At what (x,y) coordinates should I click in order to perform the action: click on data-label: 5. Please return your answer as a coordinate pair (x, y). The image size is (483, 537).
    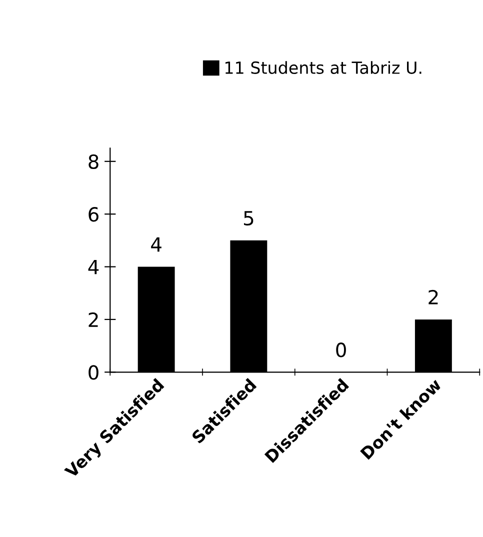
    Looking at the image, I should click on (249, 218).